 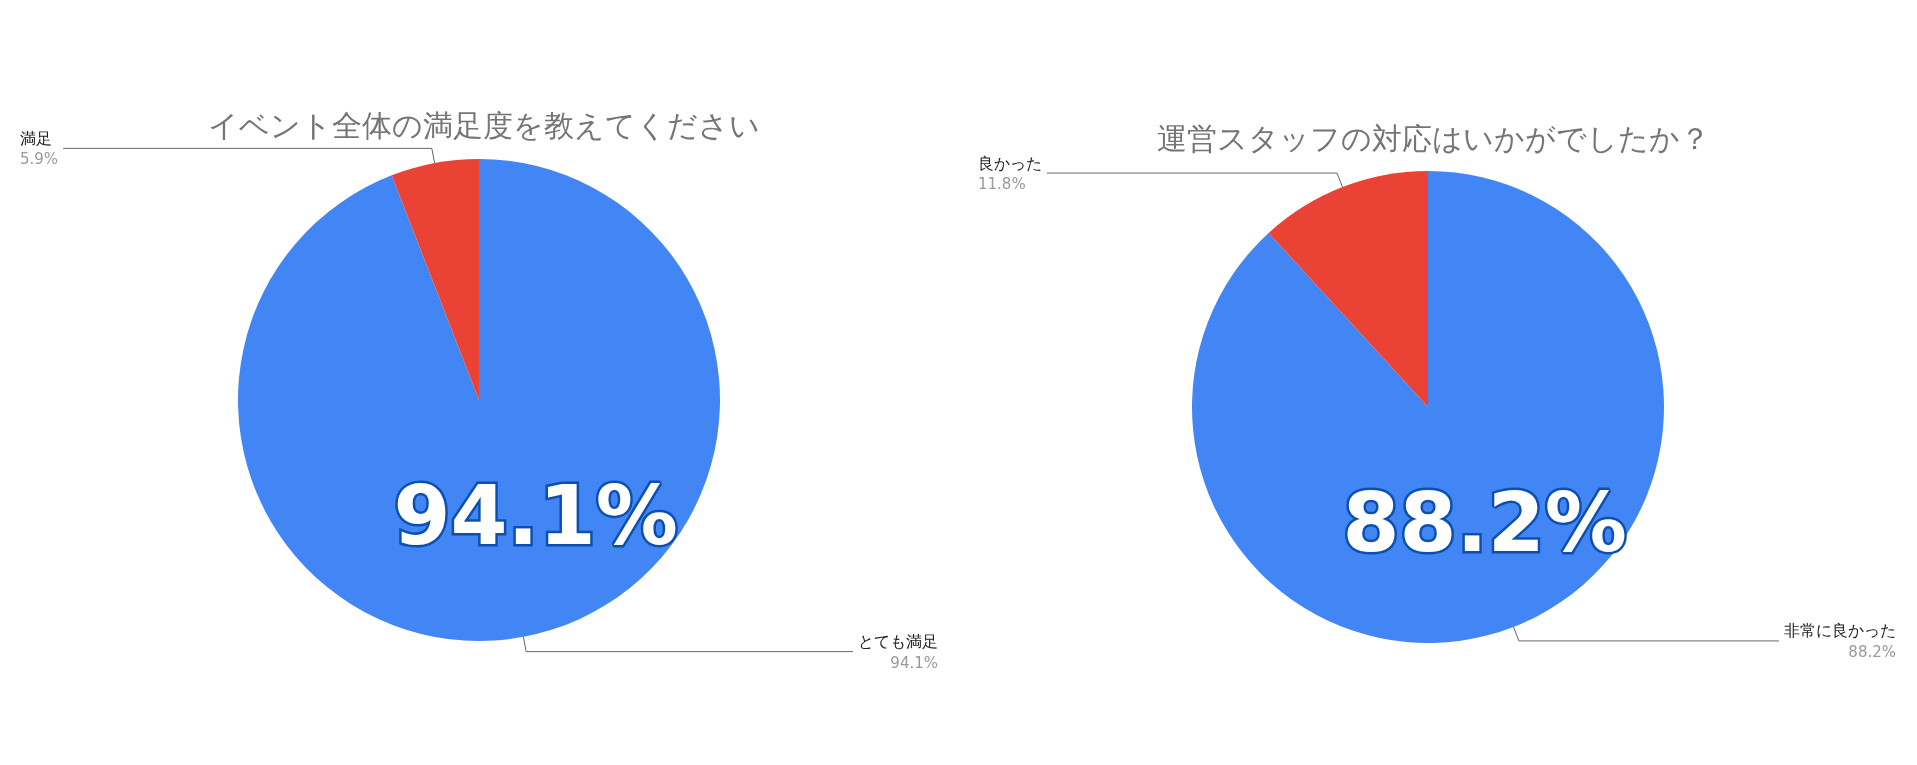 I want to click on data-label: 5.9%, so click(x=39, y=159).